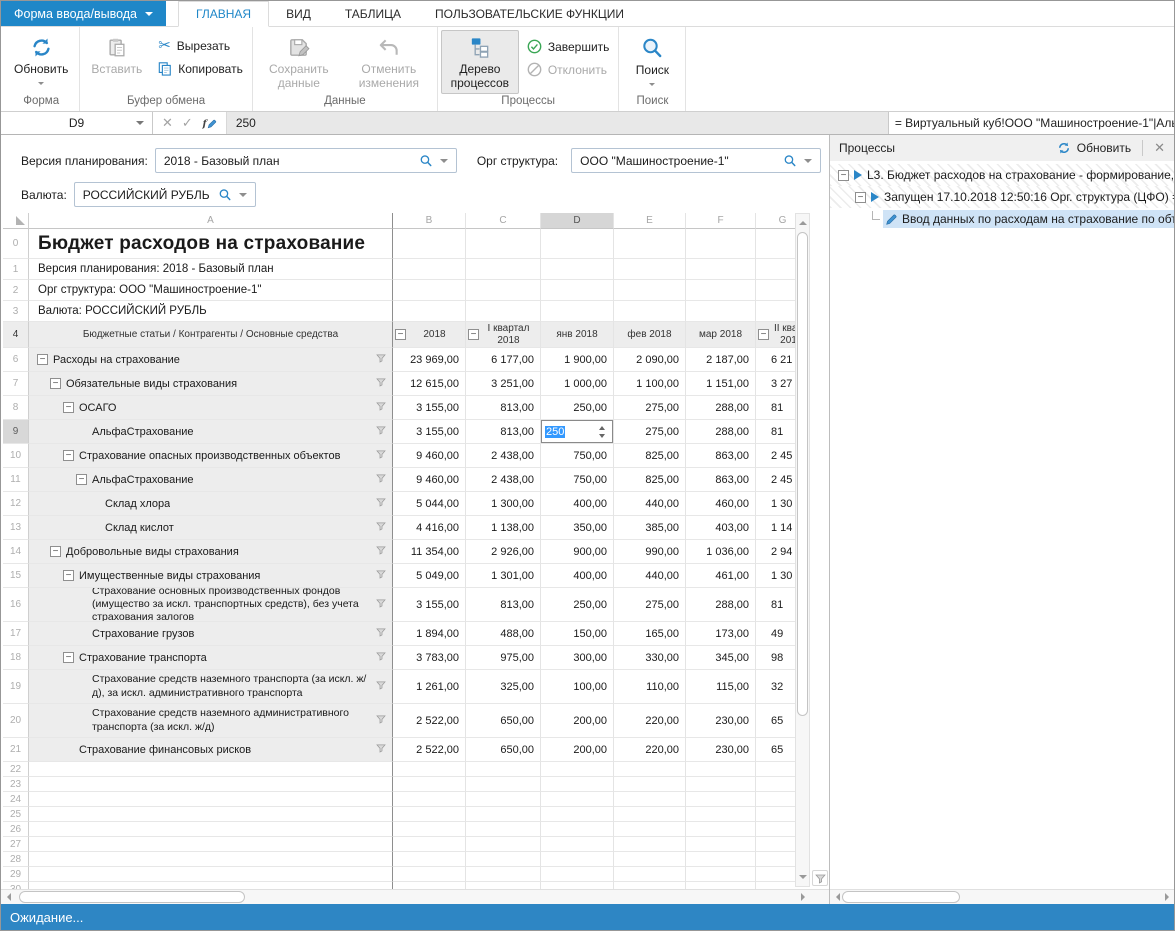 The height and width of the screenshot is (931, 1175). What do you see at coordinates (650, 750) in the screenshot?
I see `cell-E21: 220,00` at bounding box center [650, 750].